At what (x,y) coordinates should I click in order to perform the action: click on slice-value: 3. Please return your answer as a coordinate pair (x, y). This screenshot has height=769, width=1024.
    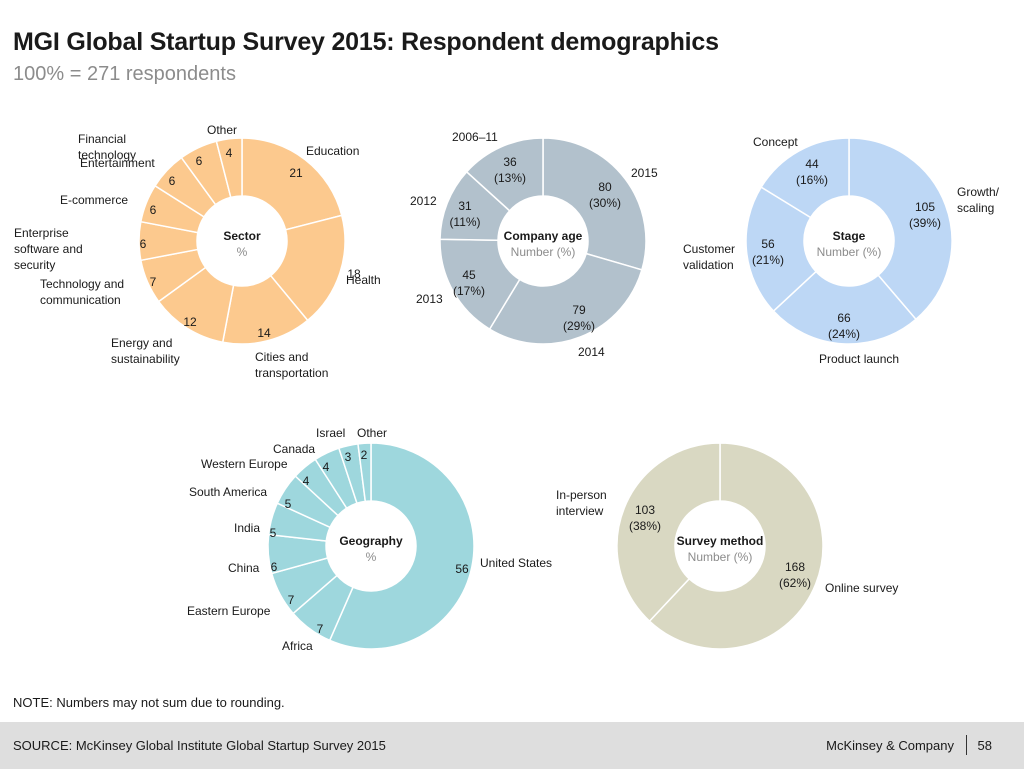
    Looking at the image, I should click on (348, 457).